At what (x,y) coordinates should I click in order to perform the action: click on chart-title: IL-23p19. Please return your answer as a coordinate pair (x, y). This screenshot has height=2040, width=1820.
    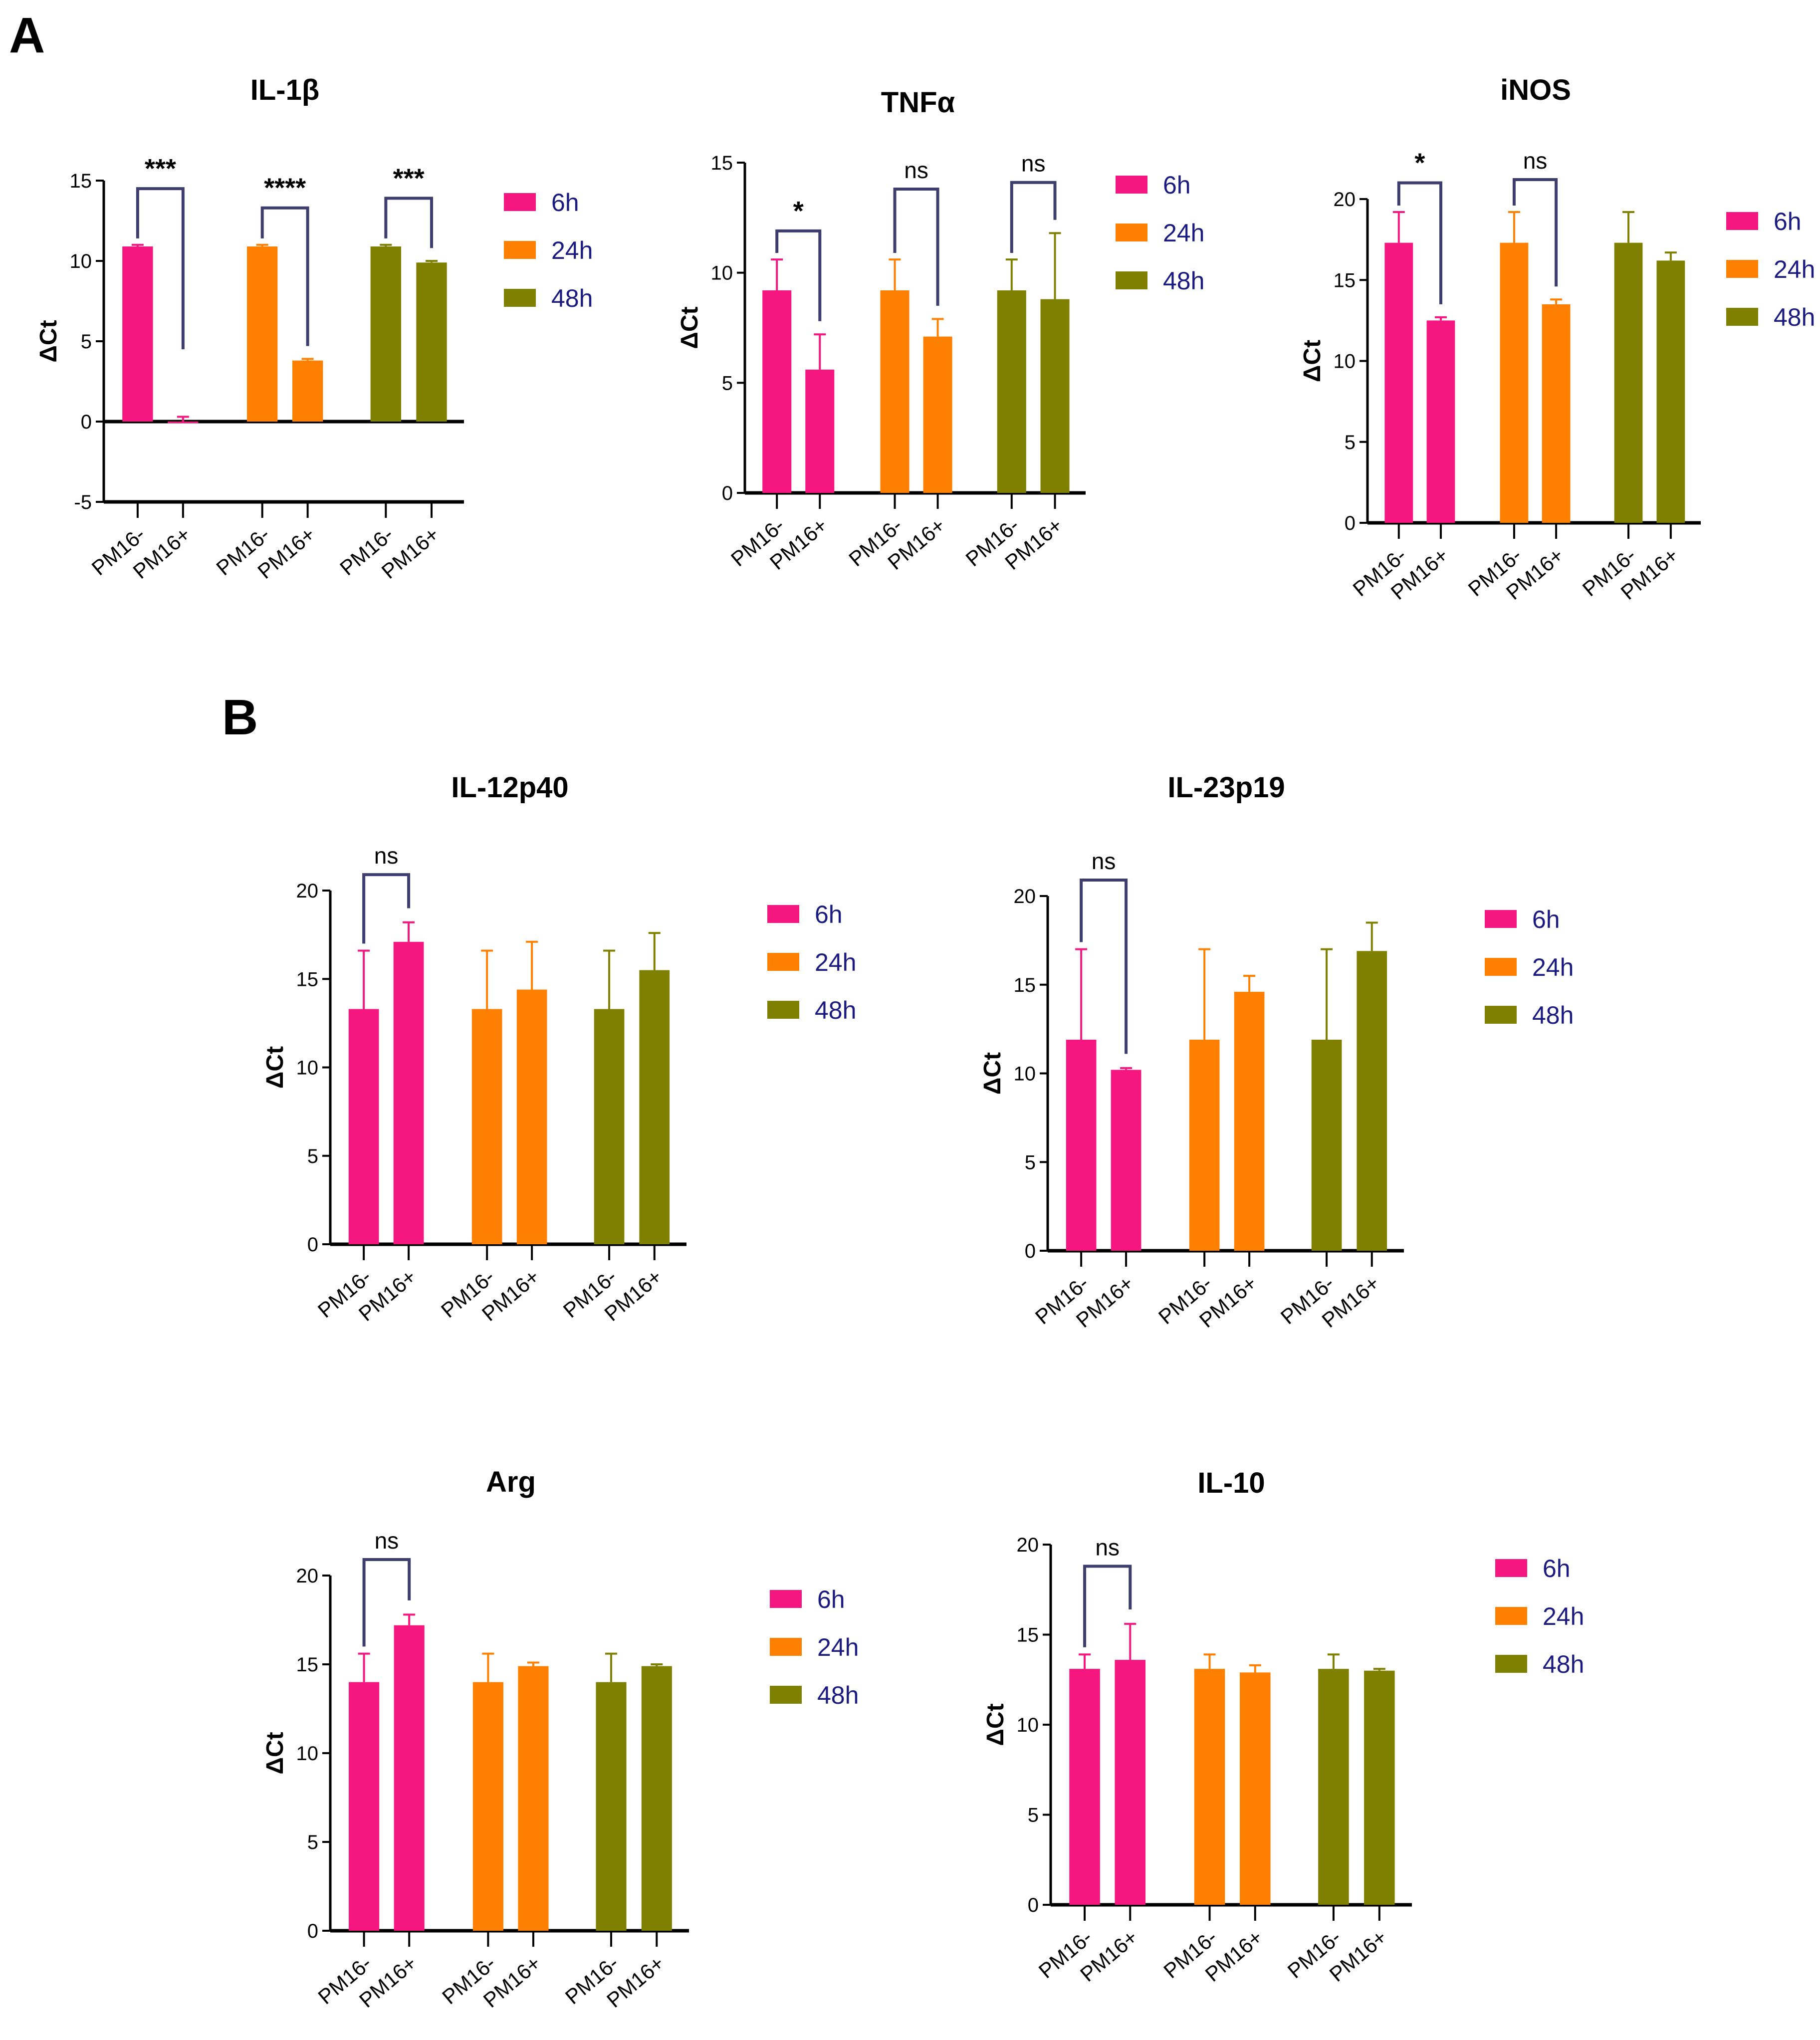
    Looking at the image, I should click on (1226, 787).